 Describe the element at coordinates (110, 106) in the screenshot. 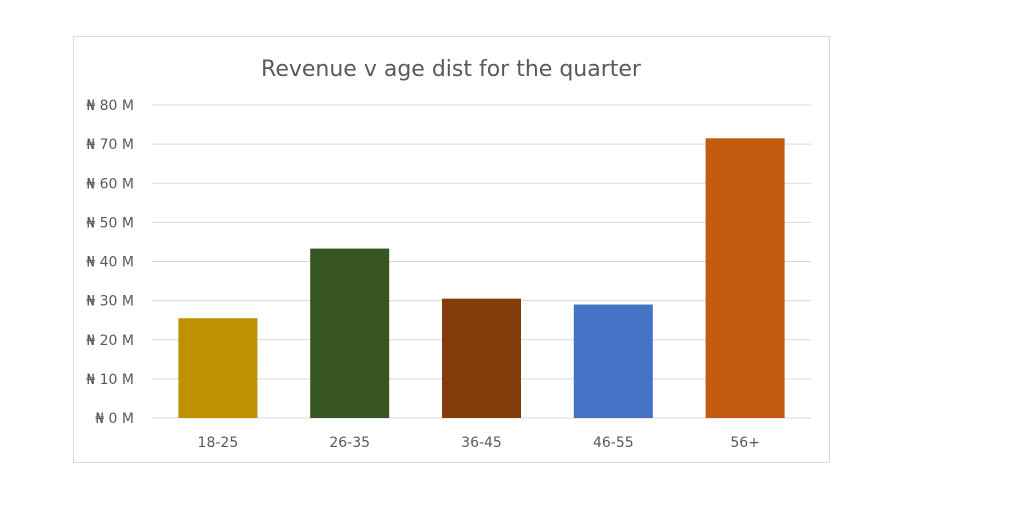

I see `y-tick-label: ₦ 80 M` at that location.